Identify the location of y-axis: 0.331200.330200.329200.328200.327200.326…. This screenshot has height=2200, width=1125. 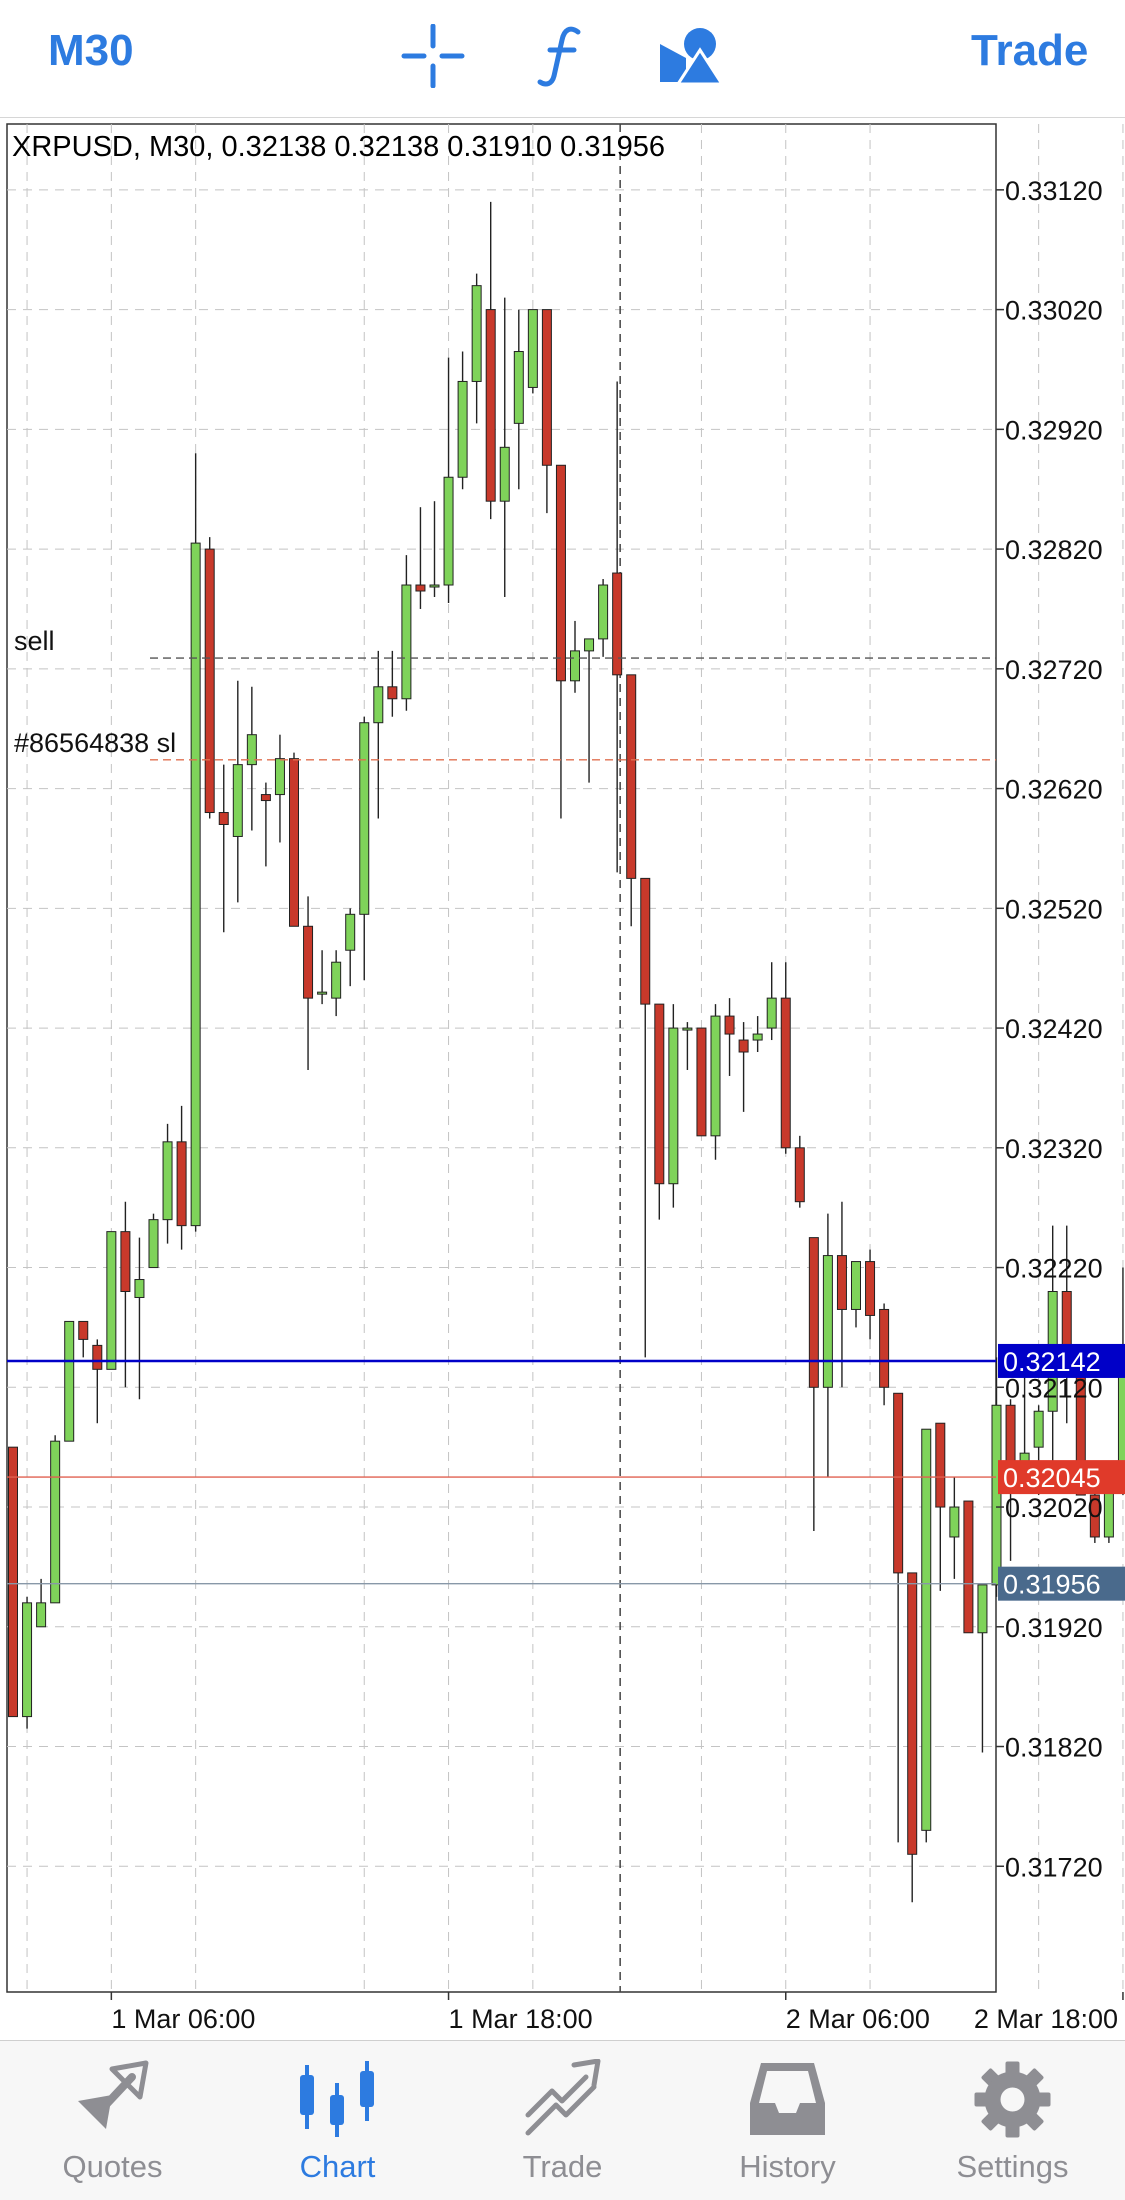
(1049, 1029).